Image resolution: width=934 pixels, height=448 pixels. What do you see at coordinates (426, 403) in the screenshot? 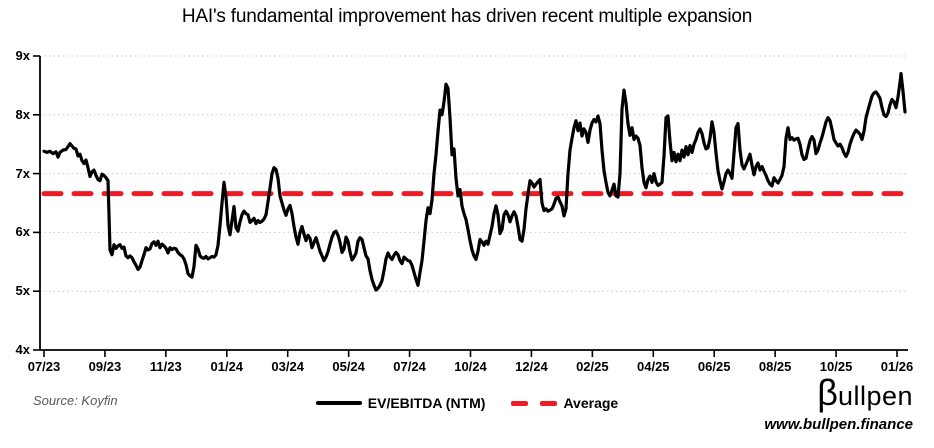
I see `legend-label-ev-ebitda: EV/EBITDA (NTM)` at bounding box center [426, 403].